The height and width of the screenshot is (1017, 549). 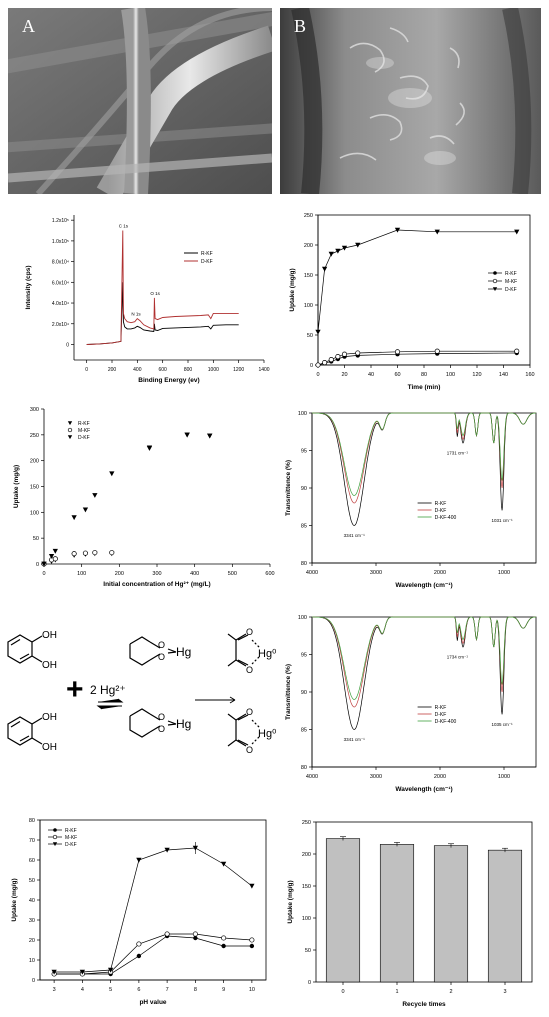 I want to click on y-tick-label: 30, so click(x=32, y=921).